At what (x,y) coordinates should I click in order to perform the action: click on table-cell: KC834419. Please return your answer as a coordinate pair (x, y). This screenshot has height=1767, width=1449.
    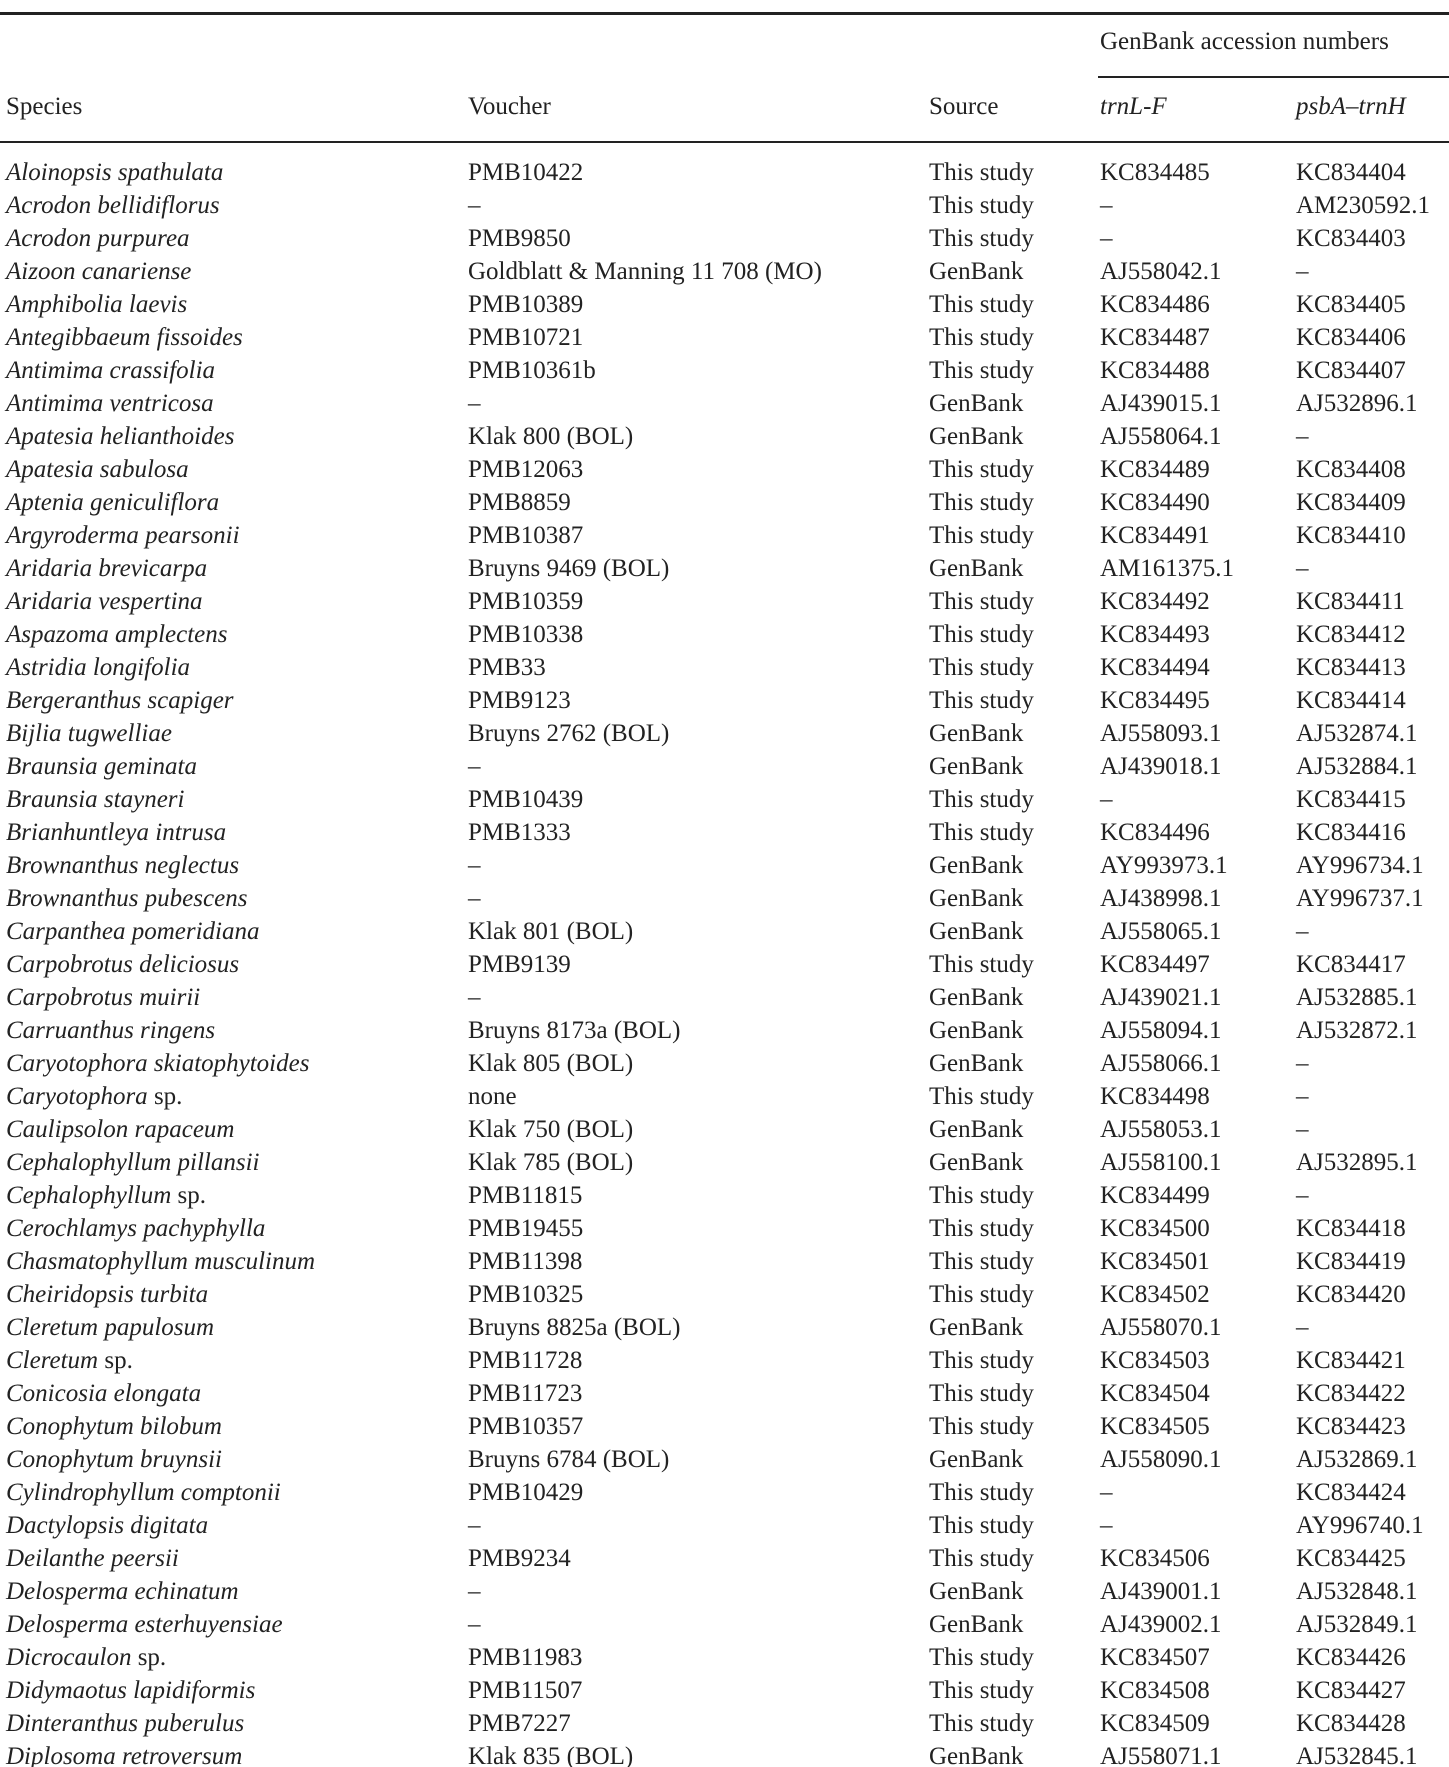
    Looking at the image, I should click on (1351, 1261).